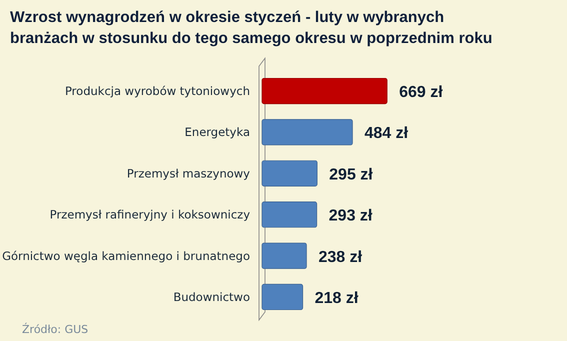 Image resolution: width=567 pixels, height=341 pixels. Describe the element at coordinates (336, 298) in the screenshot. I see `data-label: 218 zł` at that location.